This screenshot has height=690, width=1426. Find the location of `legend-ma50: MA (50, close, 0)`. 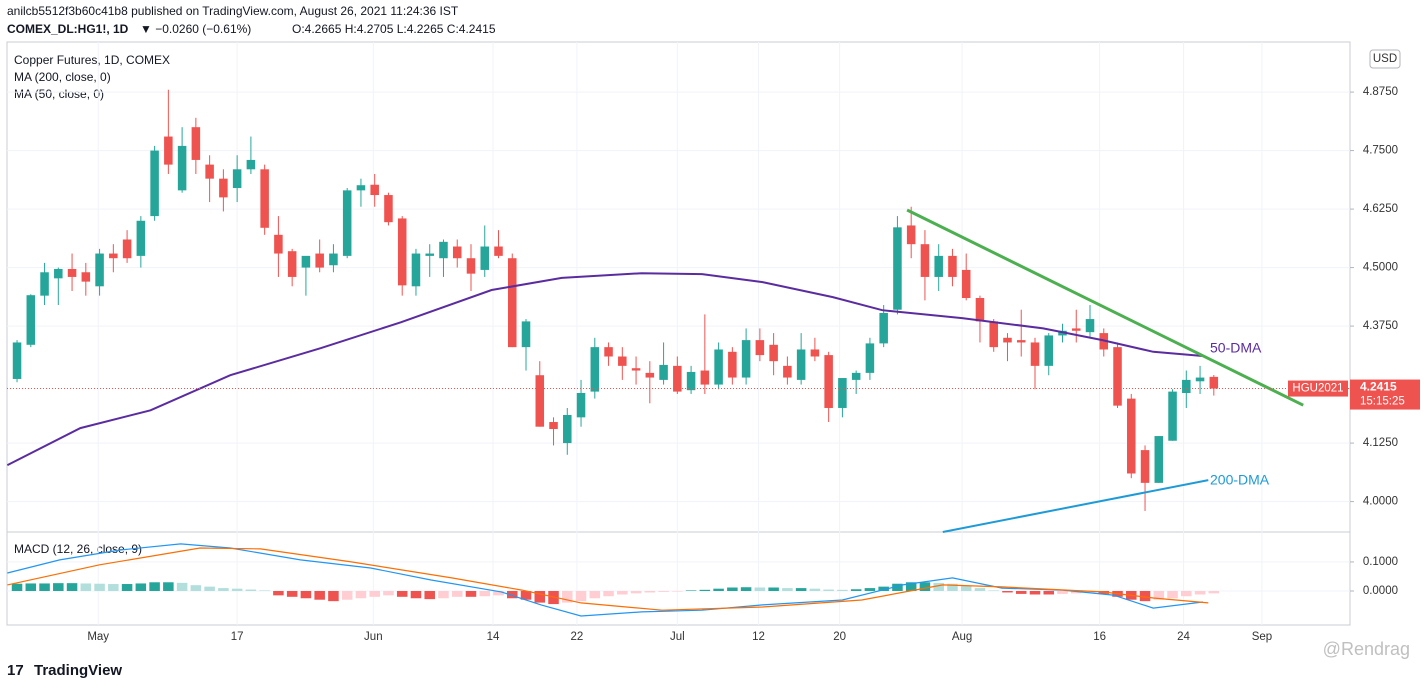

legend-ma50: MA (50, close, 0) is located at coordinates (59, 94).